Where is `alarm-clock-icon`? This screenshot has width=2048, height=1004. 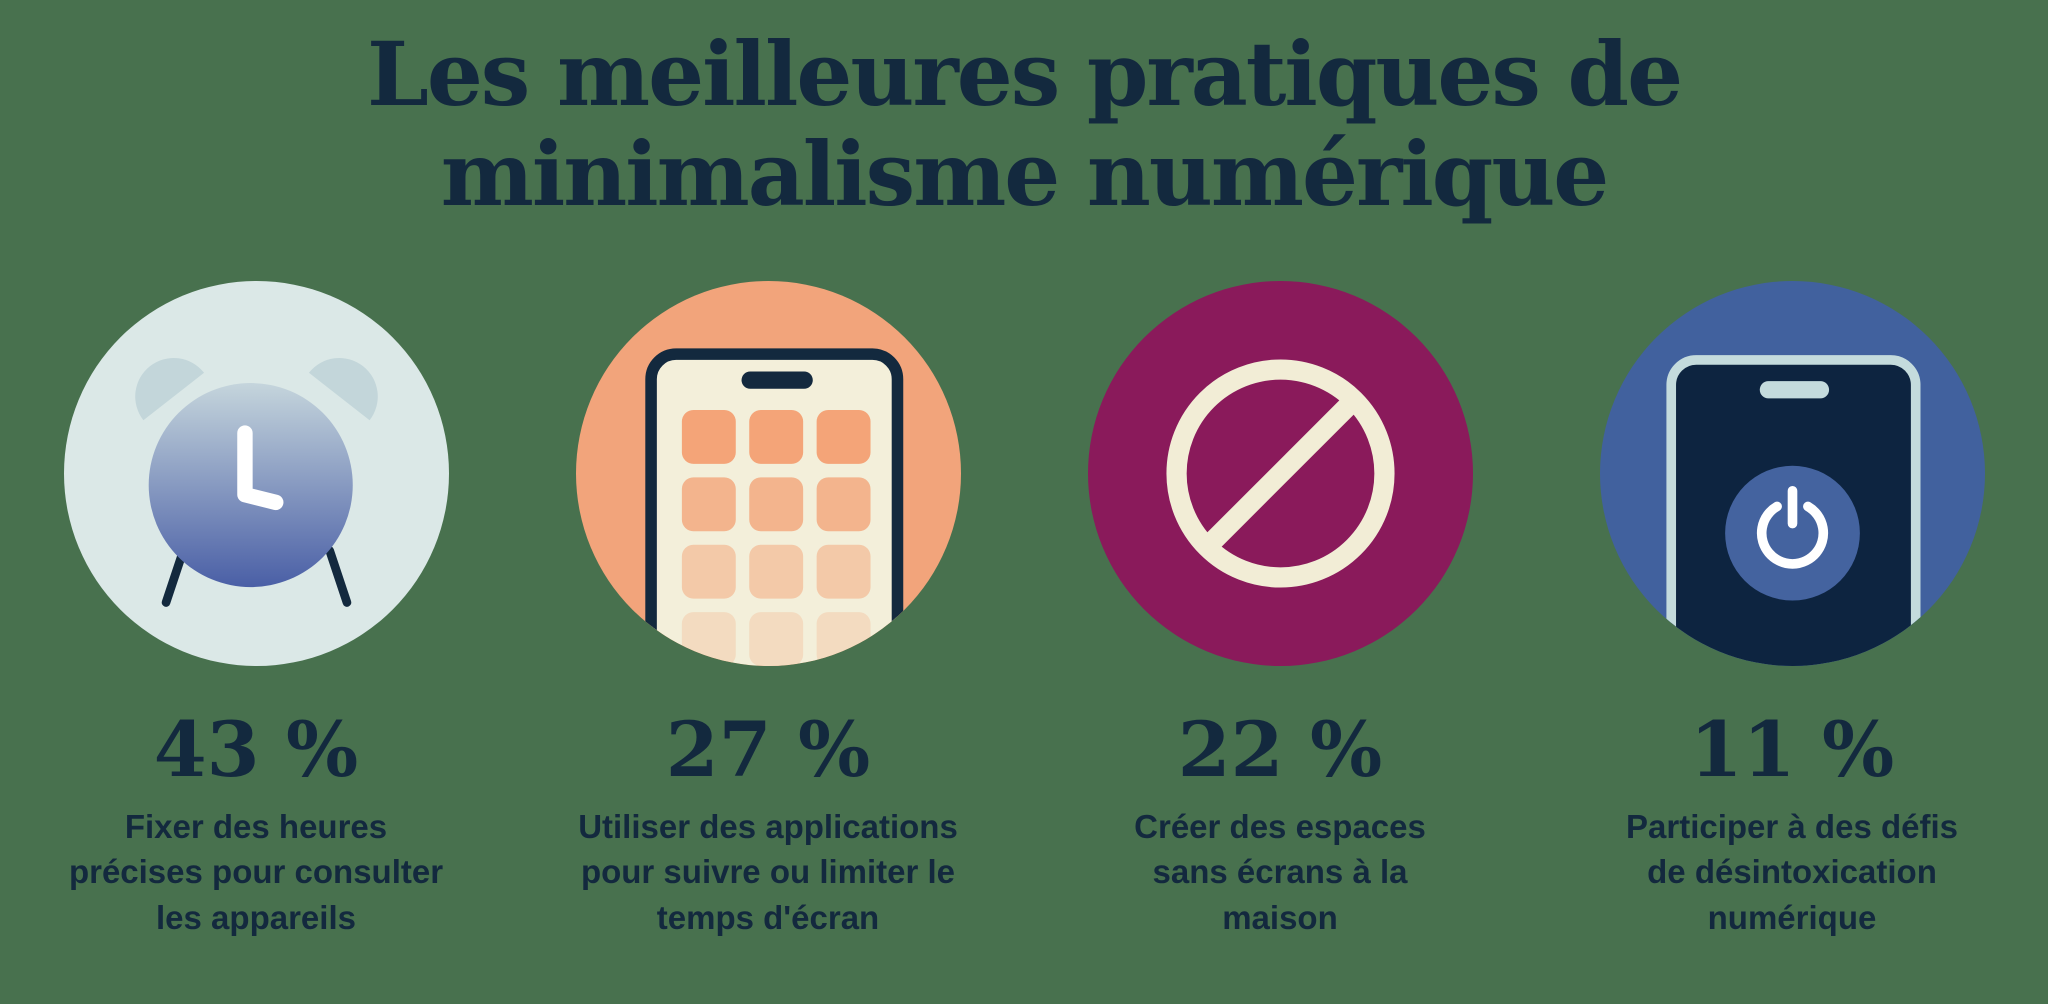 alarm-clock-icon is located at coordinates (256, 482).